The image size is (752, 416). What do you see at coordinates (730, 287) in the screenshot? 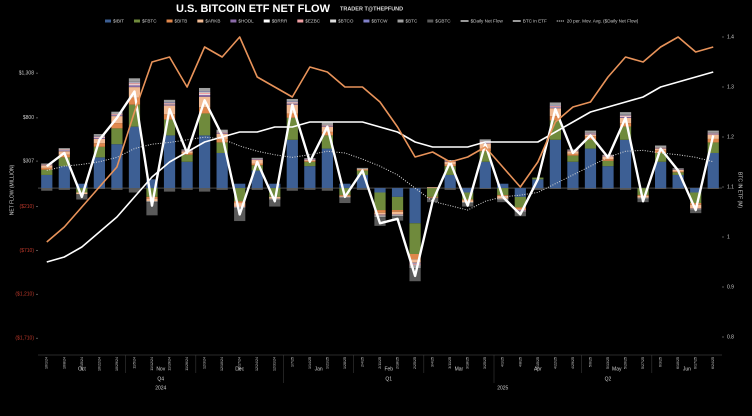
I see `y2-tick-label: 0.9` at bounding box center [730, 287].